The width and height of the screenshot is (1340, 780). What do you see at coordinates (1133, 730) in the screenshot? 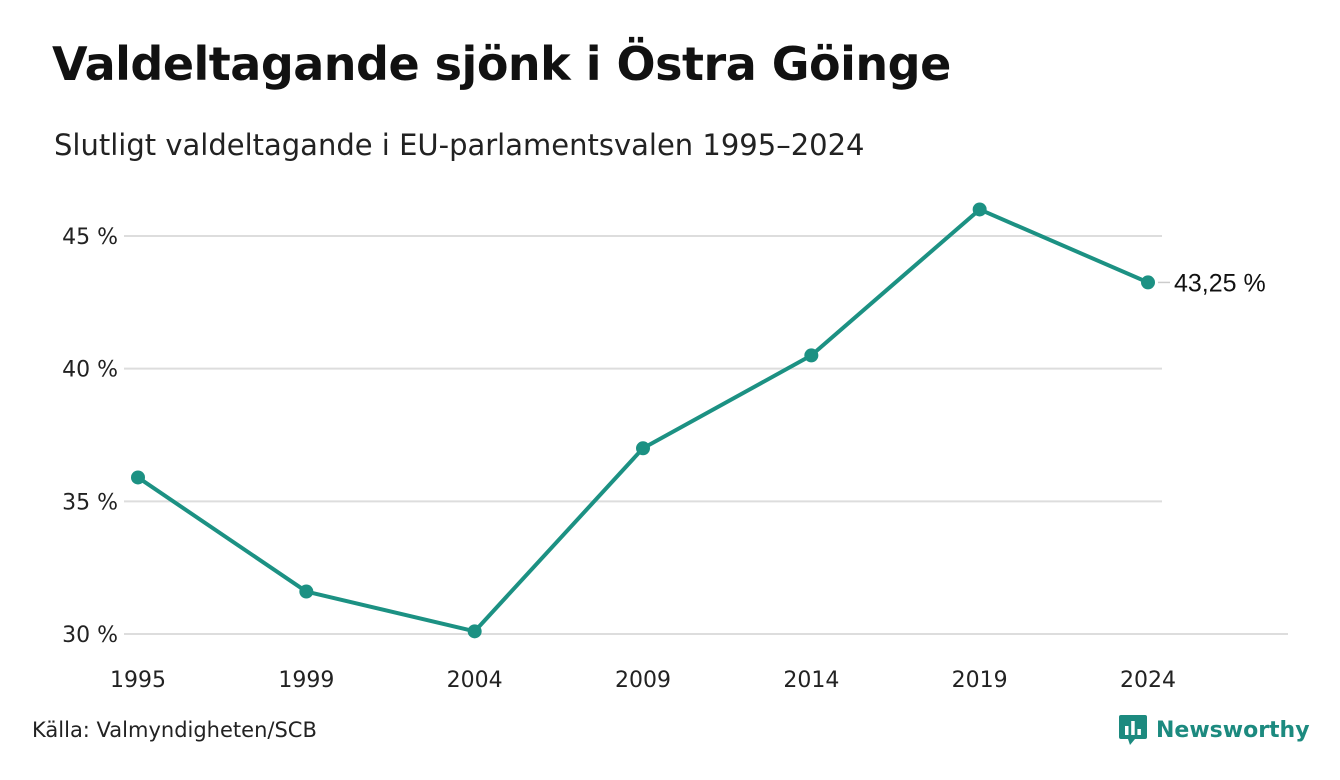
I see `newsworthy-logo-icon` at bounding box center [1133, 730].